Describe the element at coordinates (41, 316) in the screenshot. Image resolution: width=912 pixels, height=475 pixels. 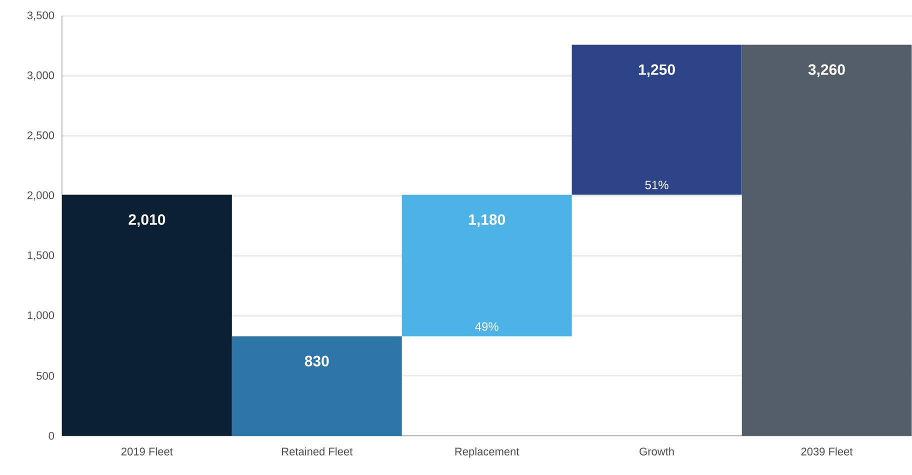
I see `y-tick-label: 1,000` at that location.